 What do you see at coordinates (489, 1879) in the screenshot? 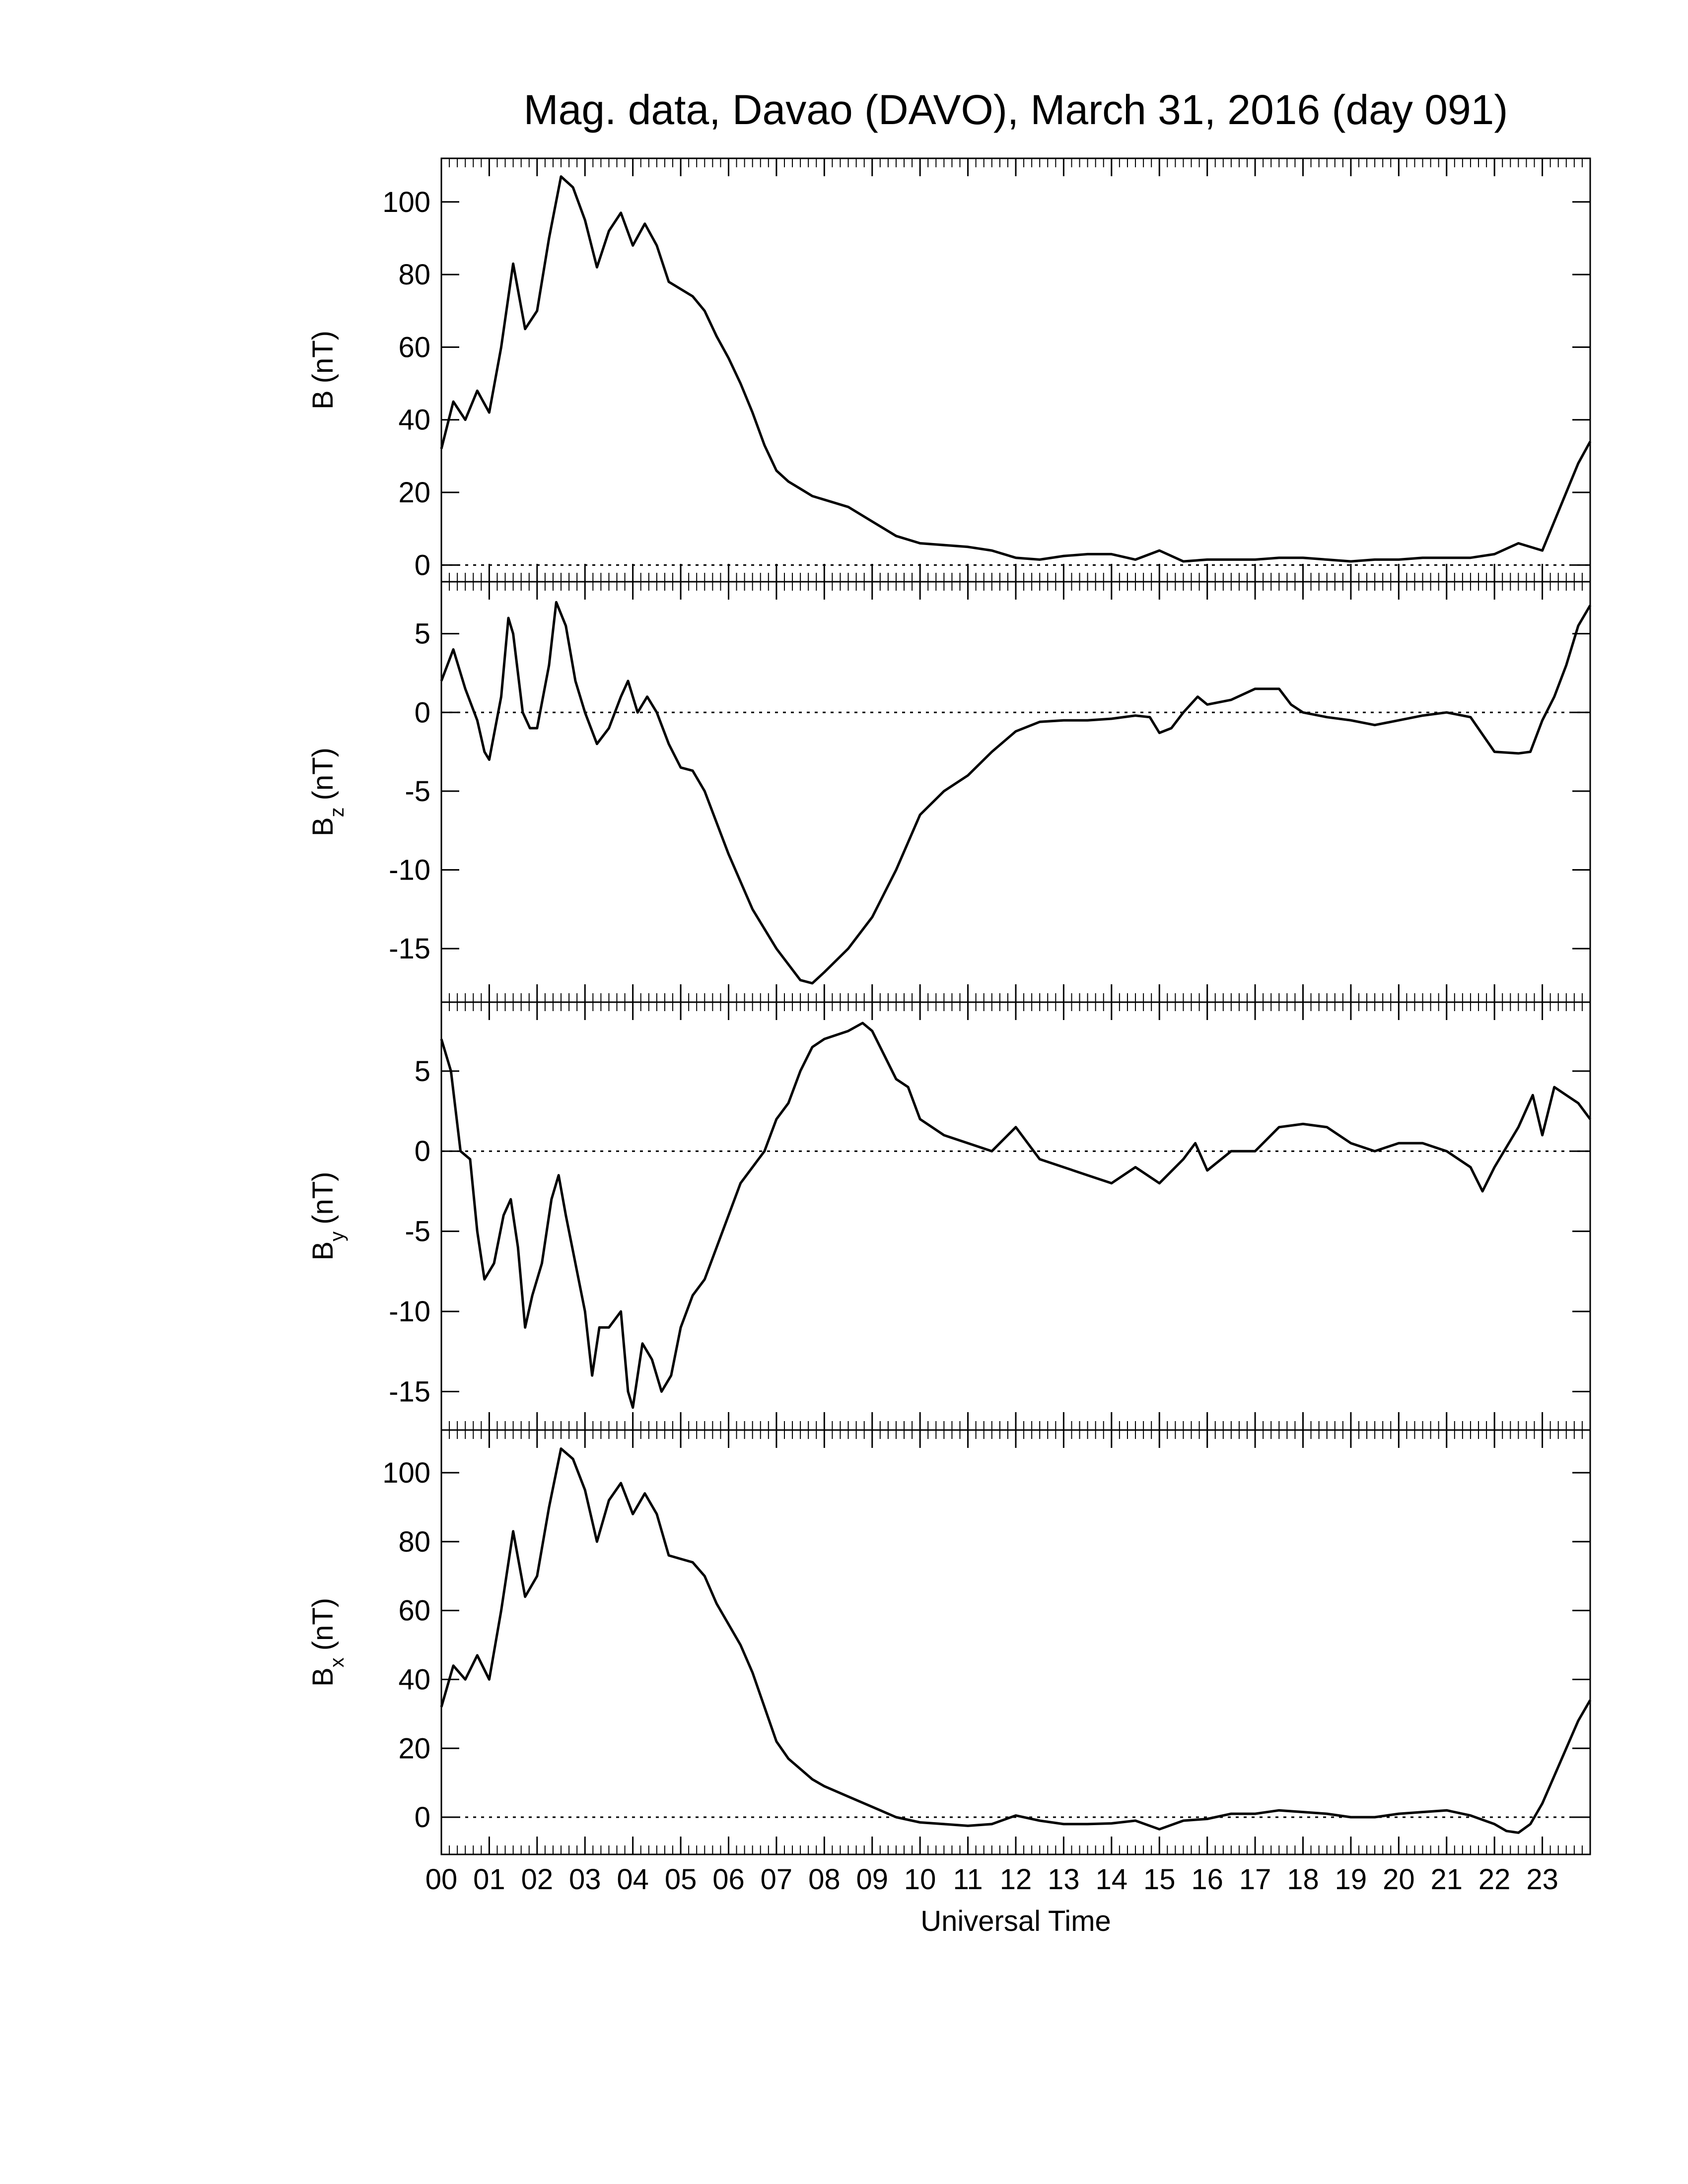
I see `x-tick-label: 01` at bounding box center [489, 1879].